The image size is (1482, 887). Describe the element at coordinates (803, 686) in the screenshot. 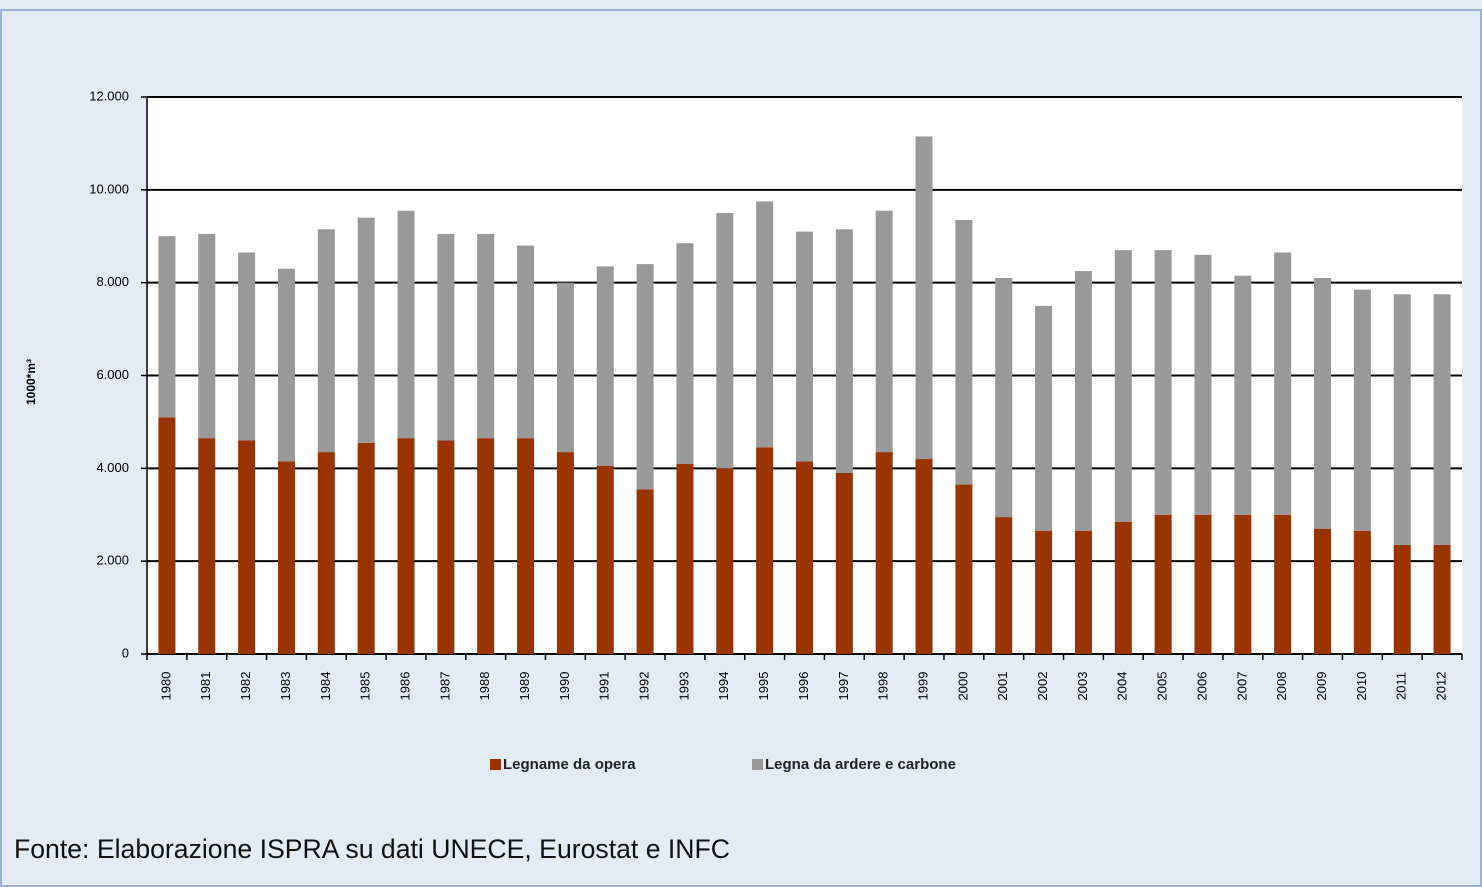

I see `x-tick-label: 1996` at that location.